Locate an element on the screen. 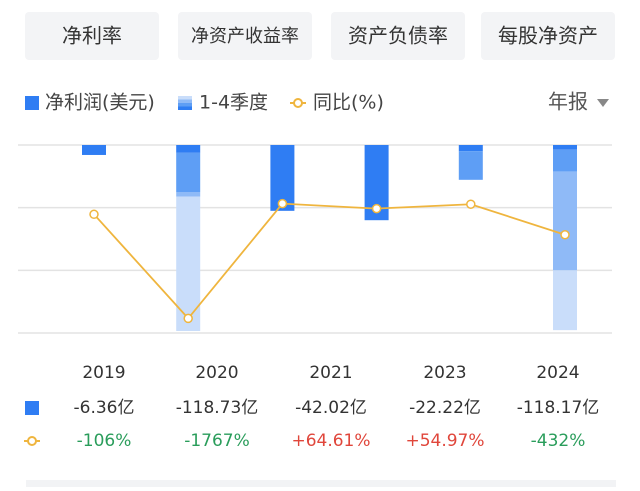  legend-label: 1-4季度 is located at coordinates (233, 103).